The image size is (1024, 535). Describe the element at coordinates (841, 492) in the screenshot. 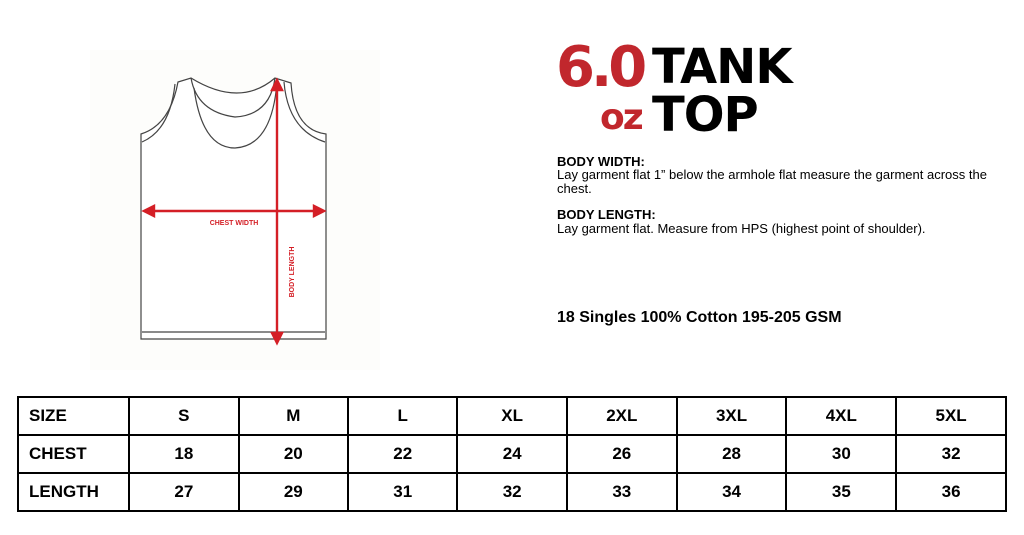

I see `table-cell: 35` at that location.